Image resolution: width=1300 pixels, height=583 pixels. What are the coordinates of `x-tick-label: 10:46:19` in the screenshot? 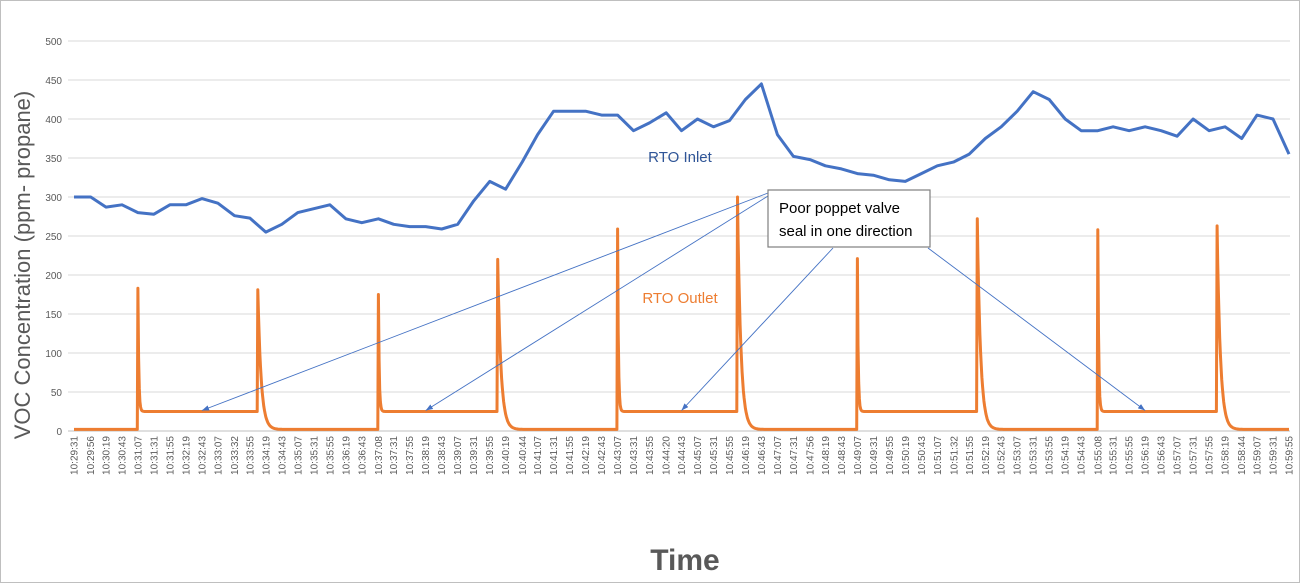 It's located at (746, 455).